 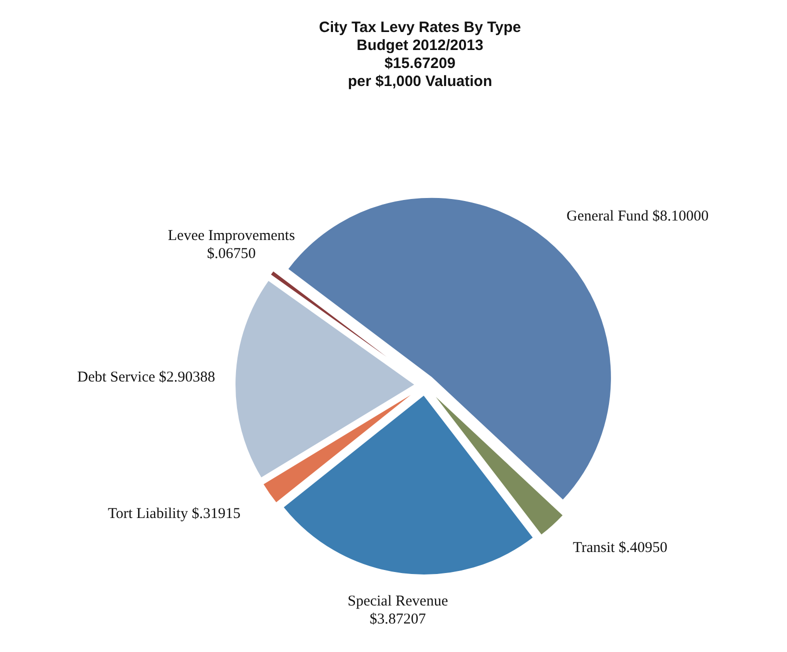 I want to click on slice-label: Special Revenue, so click(x=398, y=601).